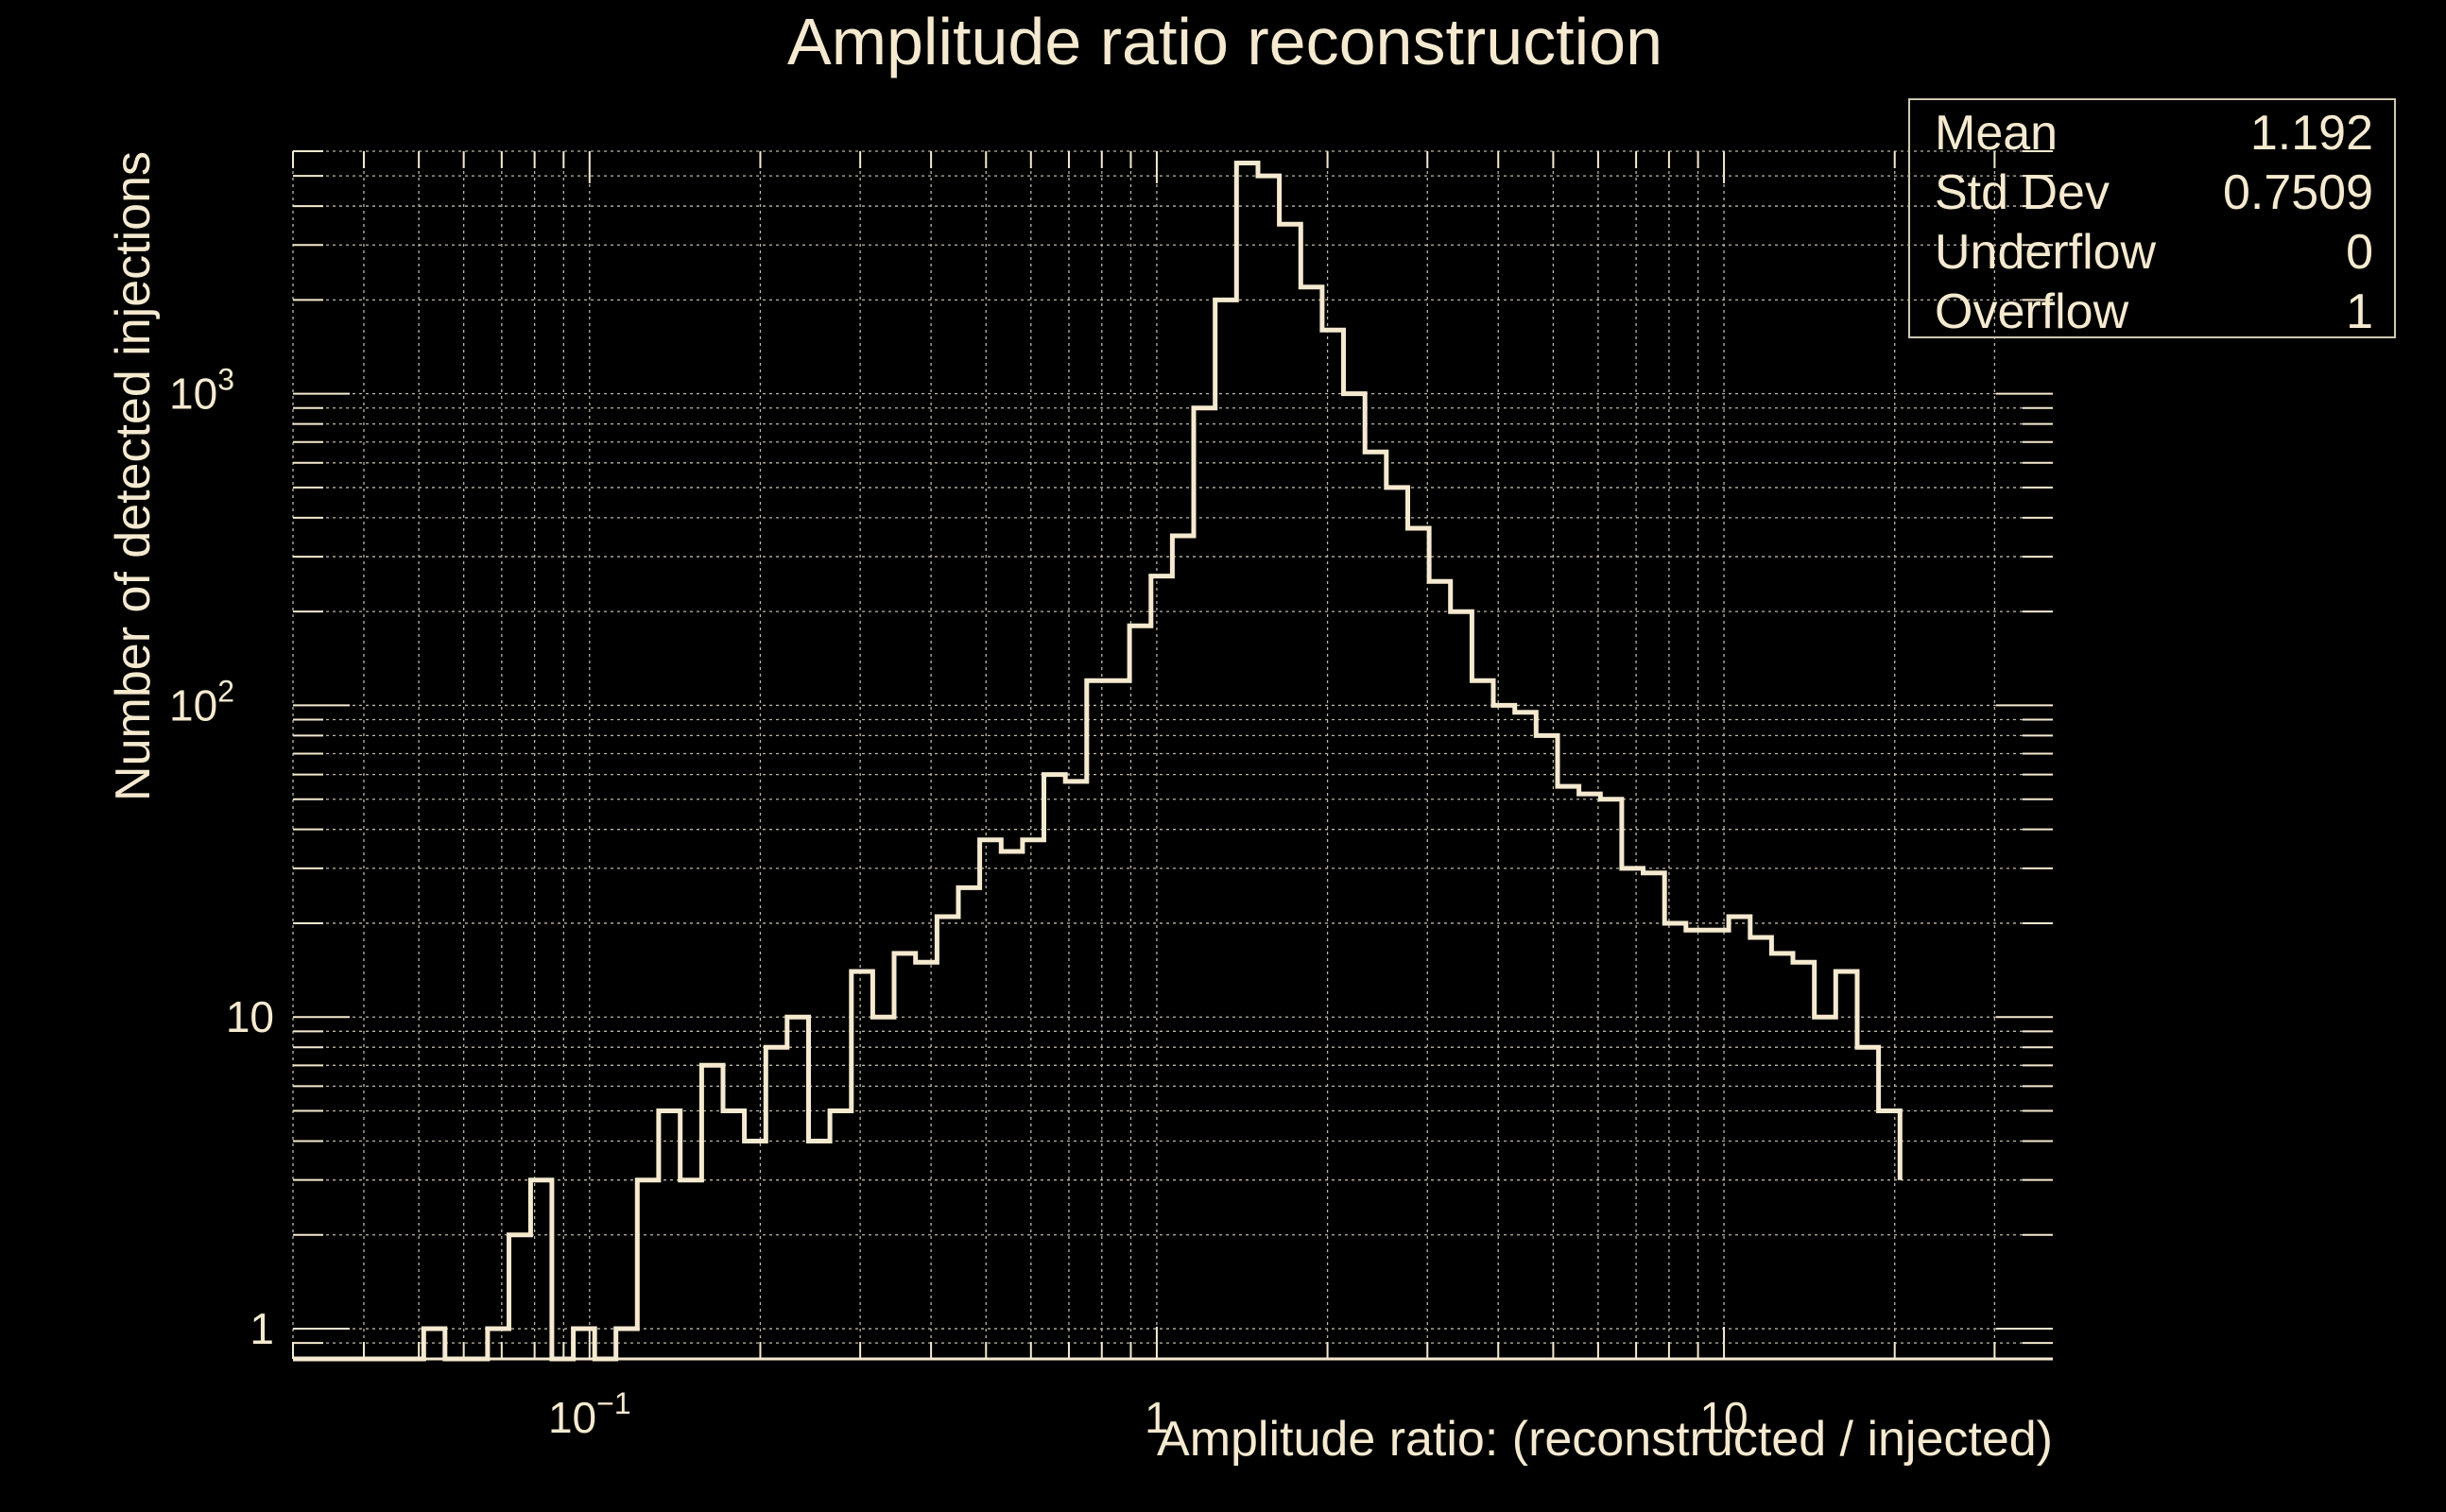 The image size is (2446, 1512). What do you see at coordinates (133, 476) in the screenshot?
I see `y-axis-label: Number of detected injections` at bounding box center [133, 476].